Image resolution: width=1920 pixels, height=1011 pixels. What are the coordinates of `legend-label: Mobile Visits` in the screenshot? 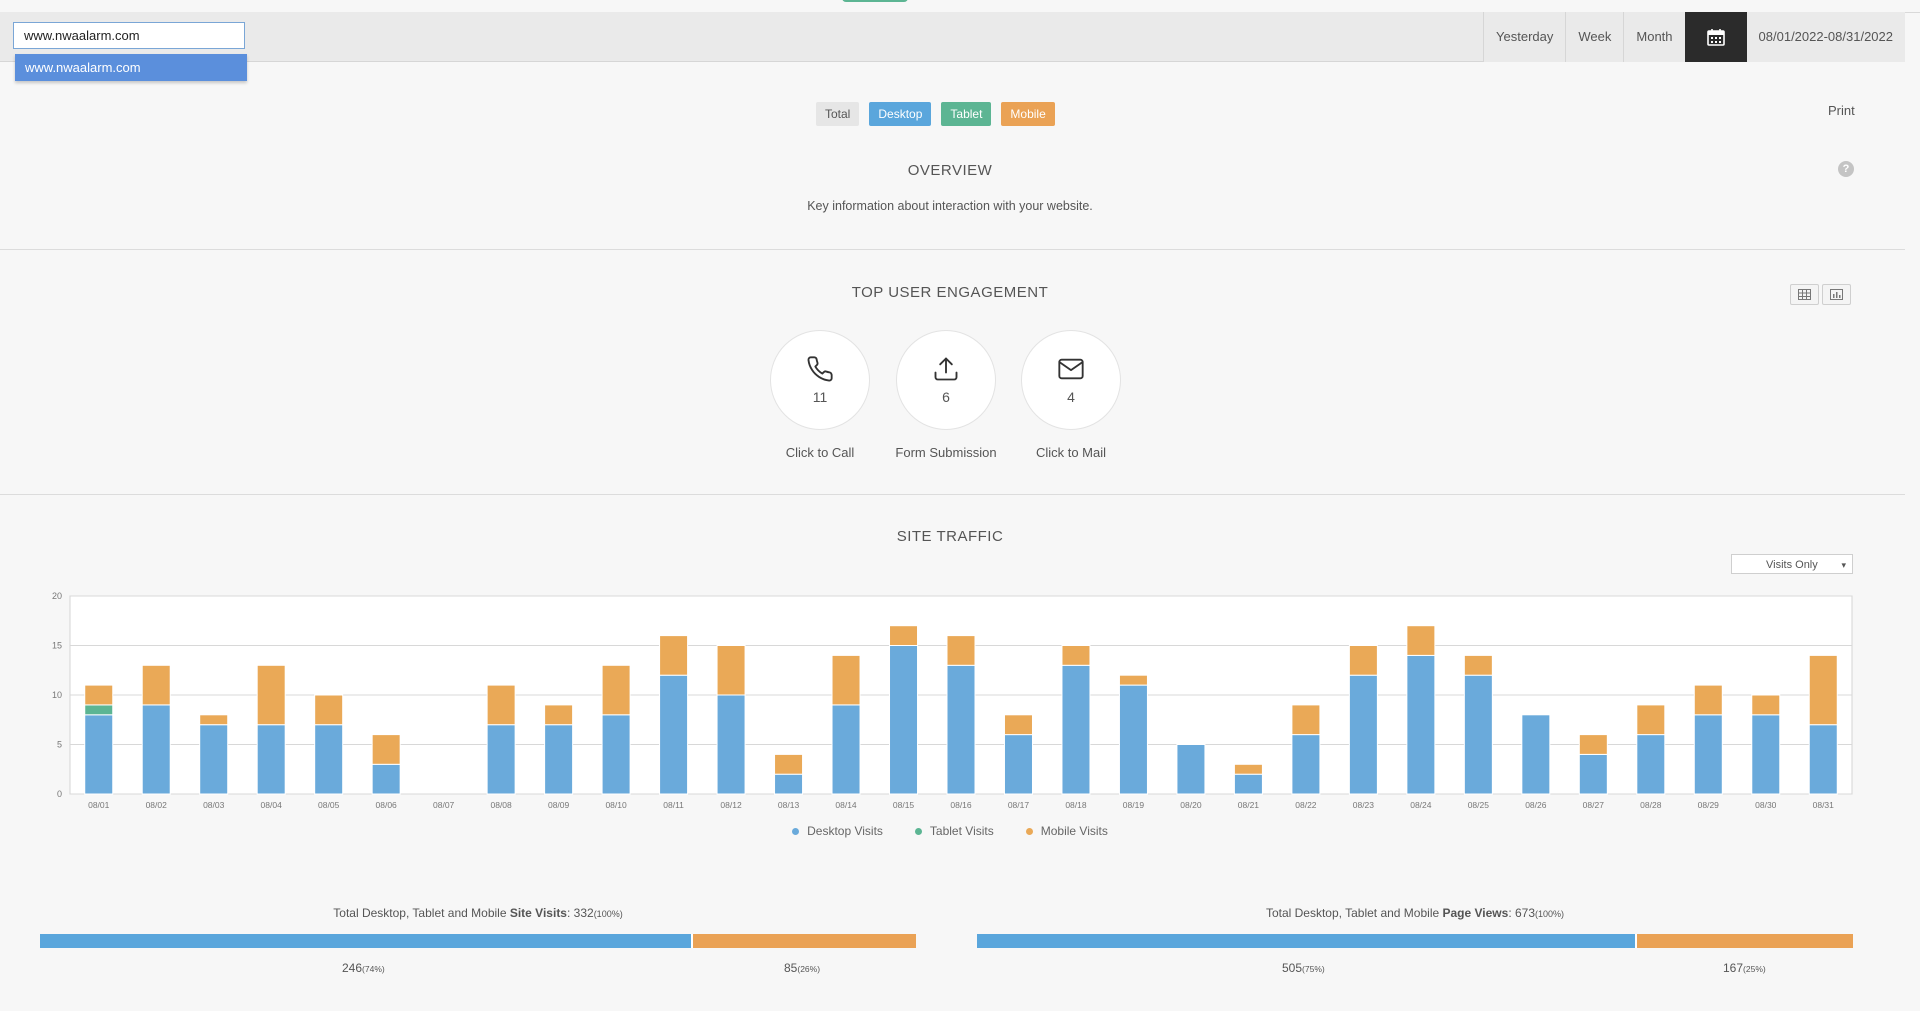 It's located at (1074, 831).